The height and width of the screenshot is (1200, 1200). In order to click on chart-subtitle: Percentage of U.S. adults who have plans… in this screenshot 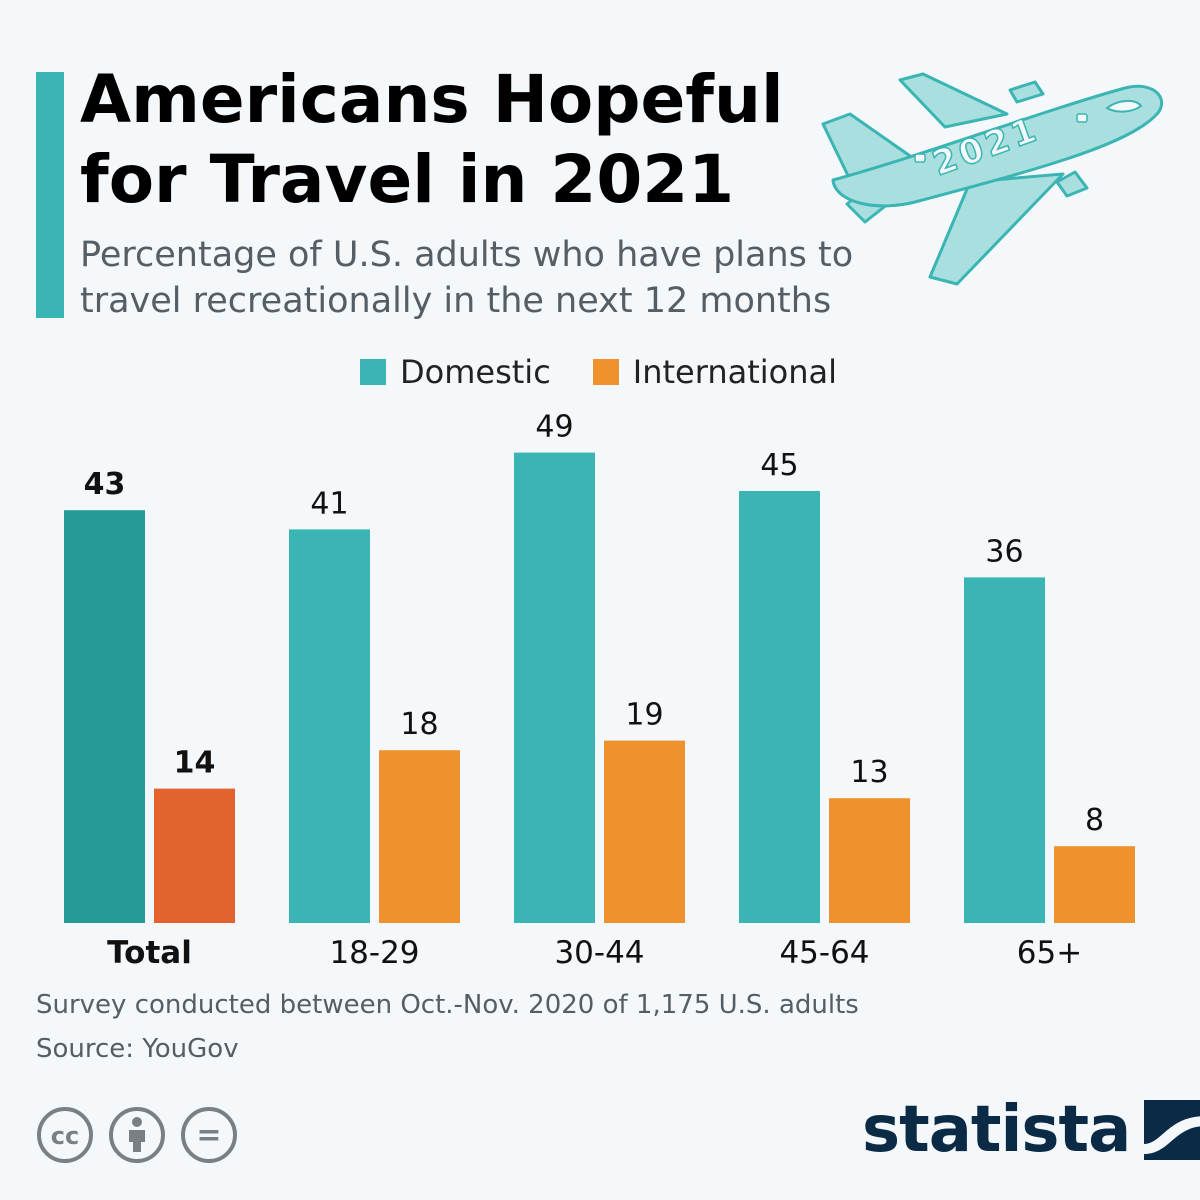, I will do `click(490, 278)`.